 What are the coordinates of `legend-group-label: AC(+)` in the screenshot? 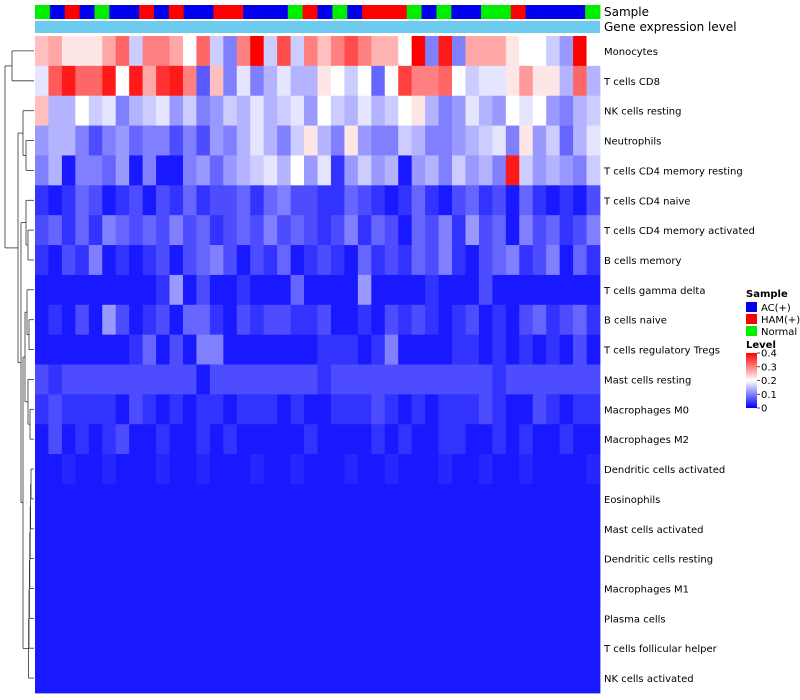 It's located at (776, 308).